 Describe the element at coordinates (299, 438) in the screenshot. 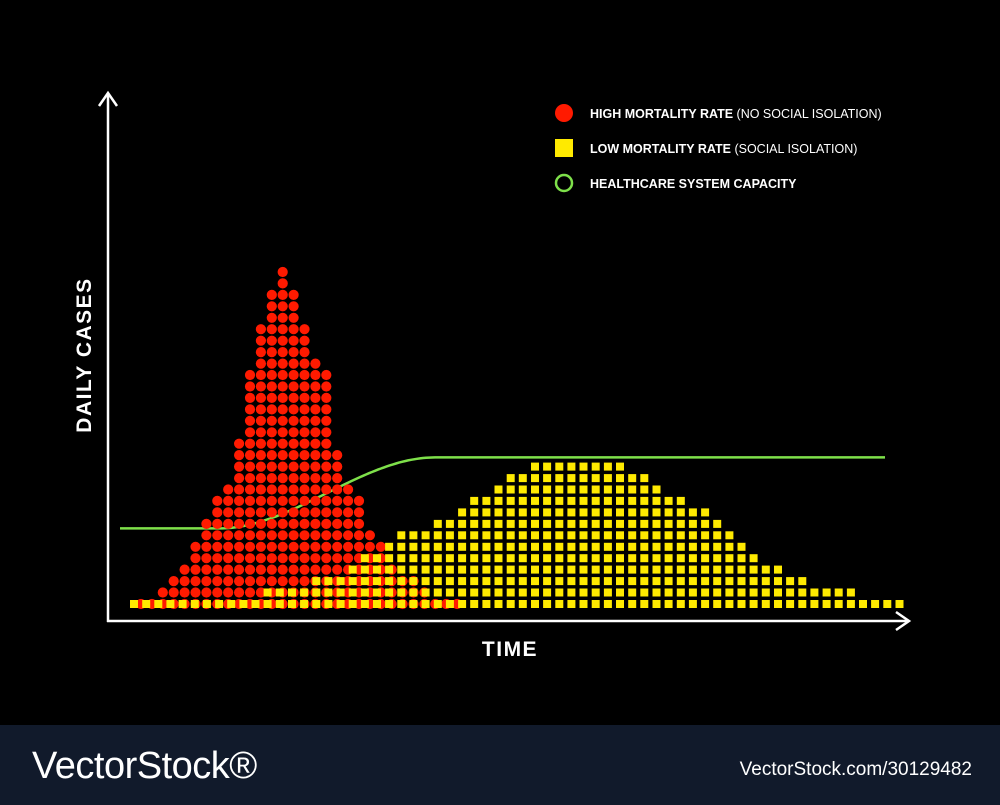

I see `high-mortality-series` at that location.